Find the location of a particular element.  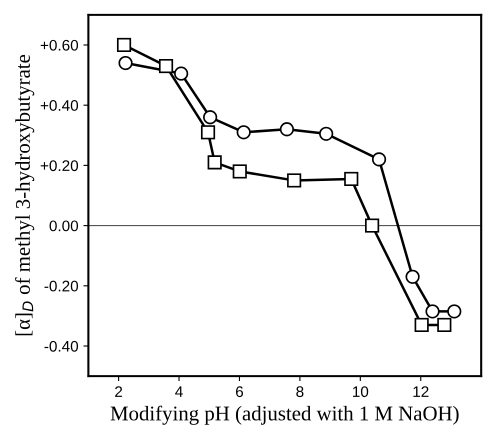

y-tick-label: -0.40 is located at coordinates (61, 346).